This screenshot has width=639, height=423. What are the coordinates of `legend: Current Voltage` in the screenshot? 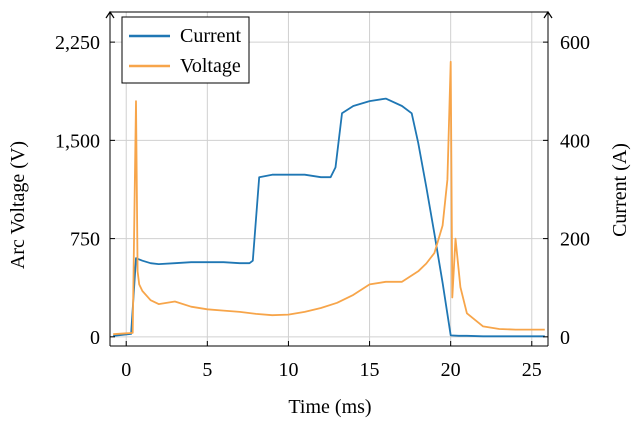 It's located at (185, 50).